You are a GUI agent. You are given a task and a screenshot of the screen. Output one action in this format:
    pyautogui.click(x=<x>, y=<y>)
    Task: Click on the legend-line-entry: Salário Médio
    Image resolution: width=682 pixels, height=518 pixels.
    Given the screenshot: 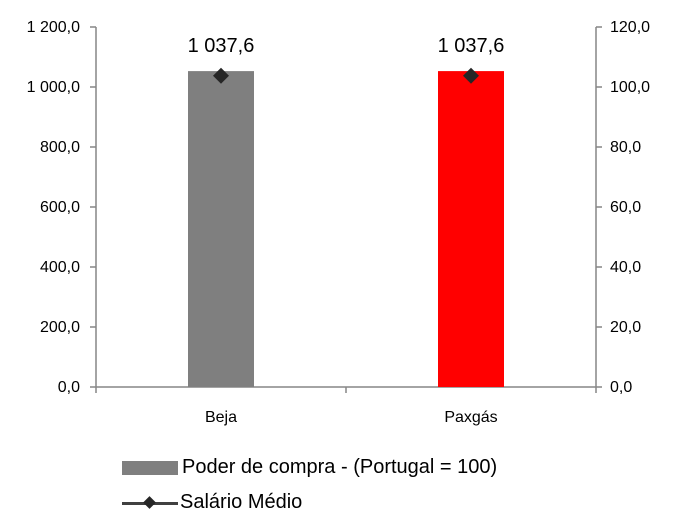 What is the action you would take?
    pyautogui.click(x=212, y=502)
    